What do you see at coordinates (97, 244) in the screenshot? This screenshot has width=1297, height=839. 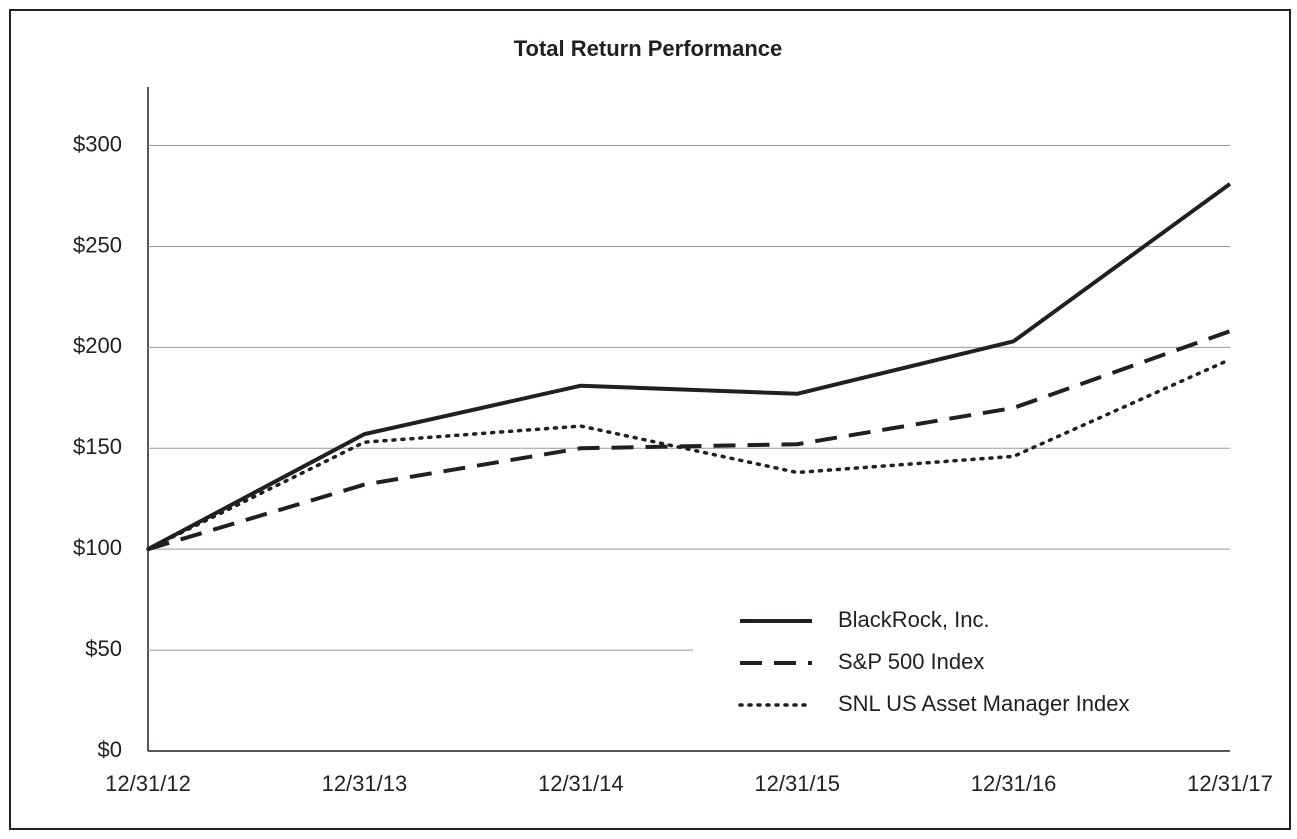 I see `y-tick-label: $250` at bounding box center [97, 244].